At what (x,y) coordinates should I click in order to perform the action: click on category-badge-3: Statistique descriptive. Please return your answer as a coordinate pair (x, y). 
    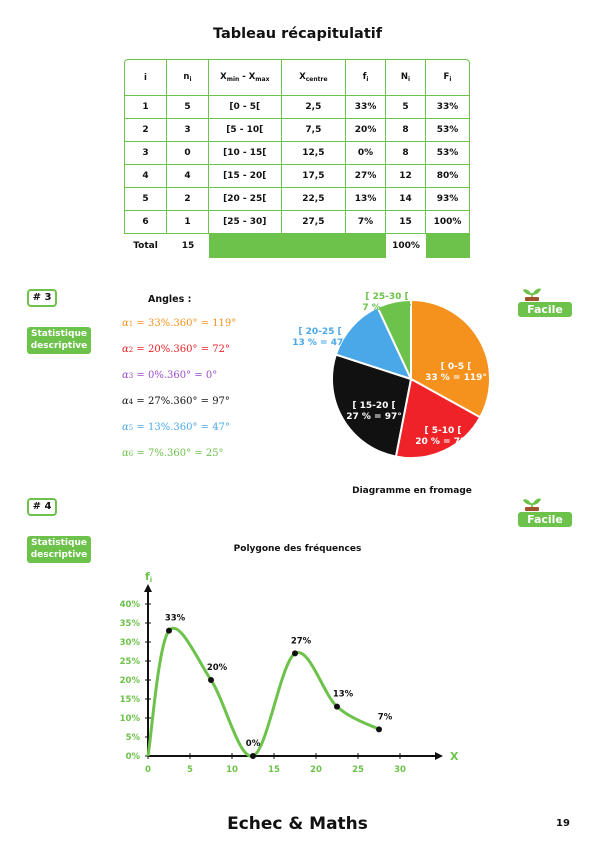
    Looking at the image, I should click on (59, 340).